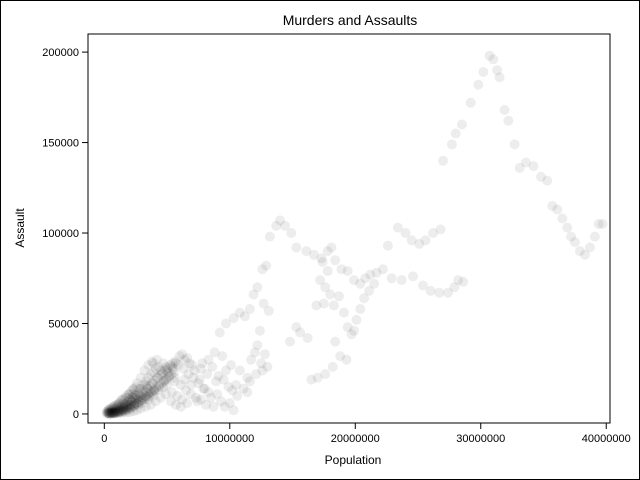 The height and width of the screenshot is (480, 640). What do you see at coordinates (60, 144) in the screenshot?
I see `y-tick-label: 150000` at bounding box center [60, 144].